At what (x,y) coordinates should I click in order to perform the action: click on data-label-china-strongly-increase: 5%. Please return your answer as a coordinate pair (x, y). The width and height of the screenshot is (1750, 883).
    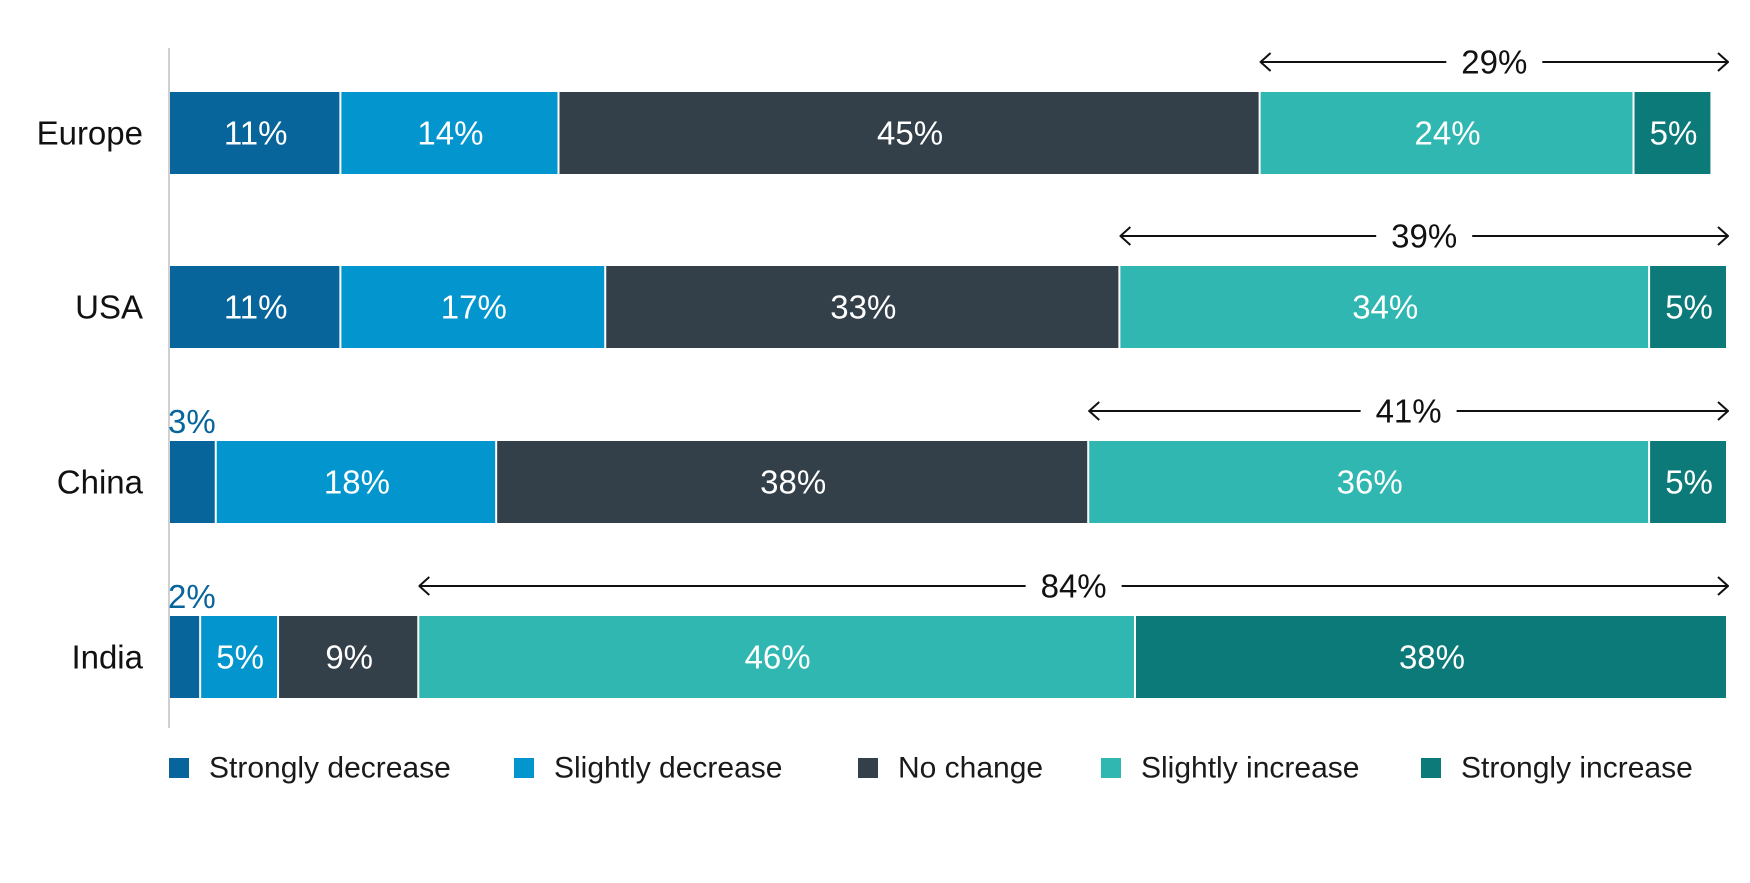
    Looking at the image, I should click on (1689, 482).